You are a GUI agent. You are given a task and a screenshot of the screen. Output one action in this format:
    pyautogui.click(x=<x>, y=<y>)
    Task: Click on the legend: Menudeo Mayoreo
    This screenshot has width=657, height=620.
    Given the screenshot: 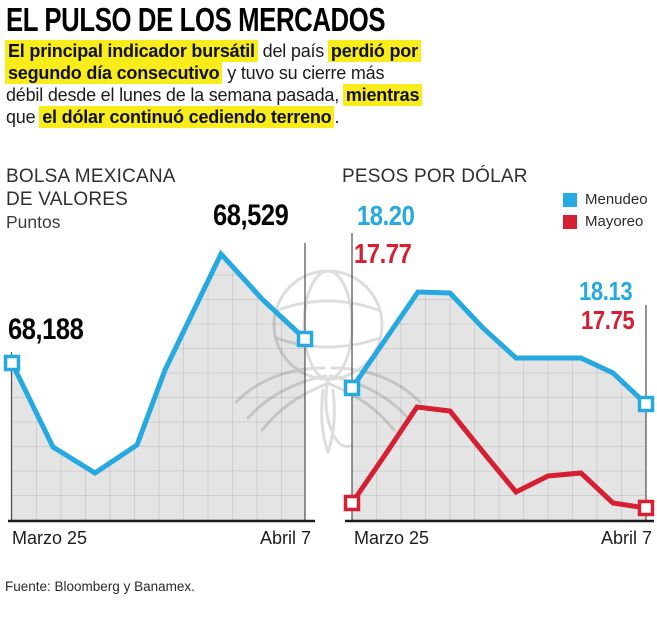 What is the action you would take?
    pyautogui.click(x=605, y=214)
    